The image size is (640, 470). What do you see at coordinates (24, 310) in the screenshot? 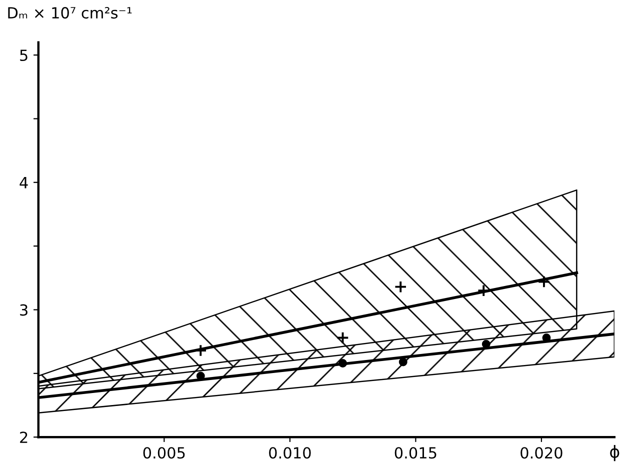
I see `y-tick-label: 3` at bounding box center [24, 310].